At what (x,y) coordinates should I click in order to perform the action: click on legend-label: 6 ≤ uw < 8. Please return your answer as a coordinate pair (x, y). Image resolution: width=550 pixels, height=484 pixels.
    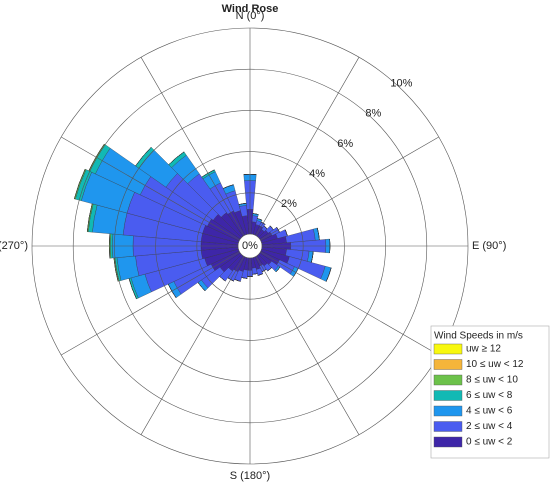
    Looking at the image, I should click on (489, 395).